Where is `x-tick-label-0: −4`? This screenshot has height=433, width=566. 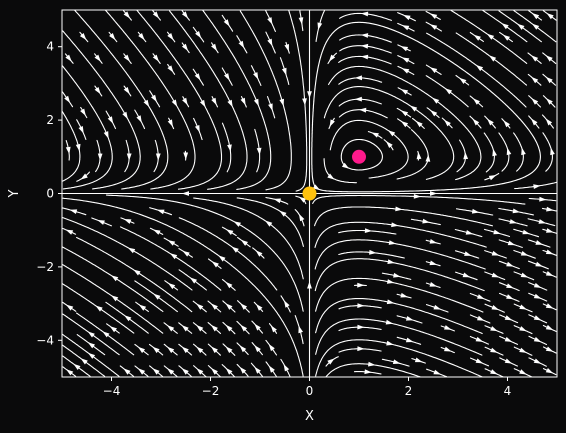
x-tick-label-0: −4 is located at coordinates (112, 391).